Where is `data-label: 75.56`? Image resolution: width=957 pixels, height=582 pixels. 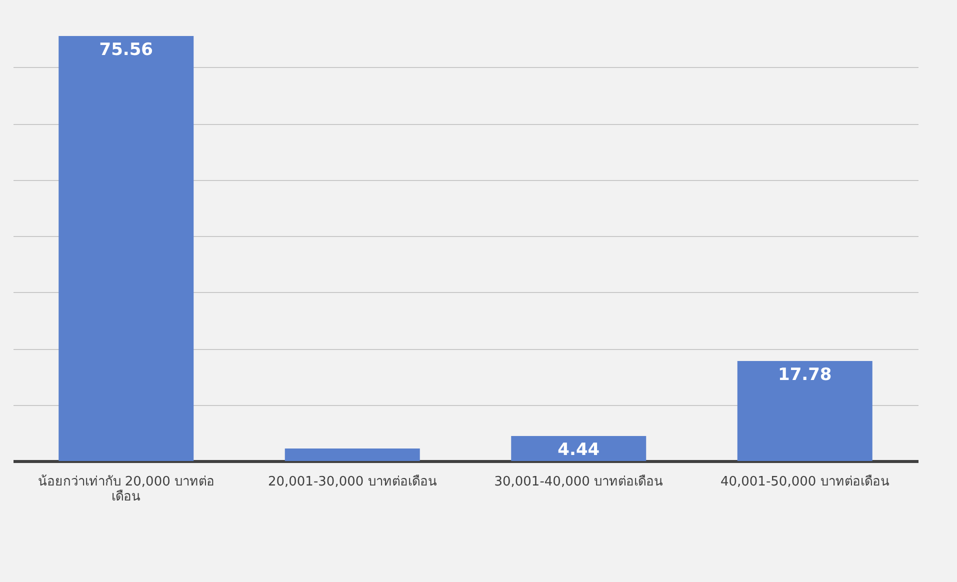 data-label: 75.56 is located at coordinates (126, 50).